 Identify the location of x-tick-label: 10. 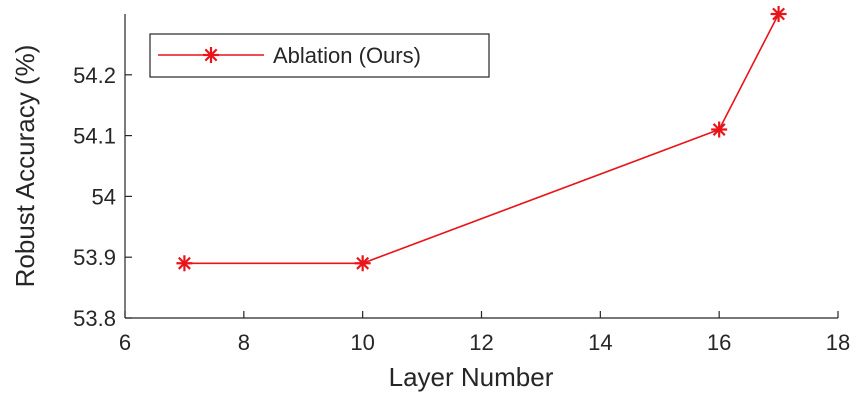
(362, 342).